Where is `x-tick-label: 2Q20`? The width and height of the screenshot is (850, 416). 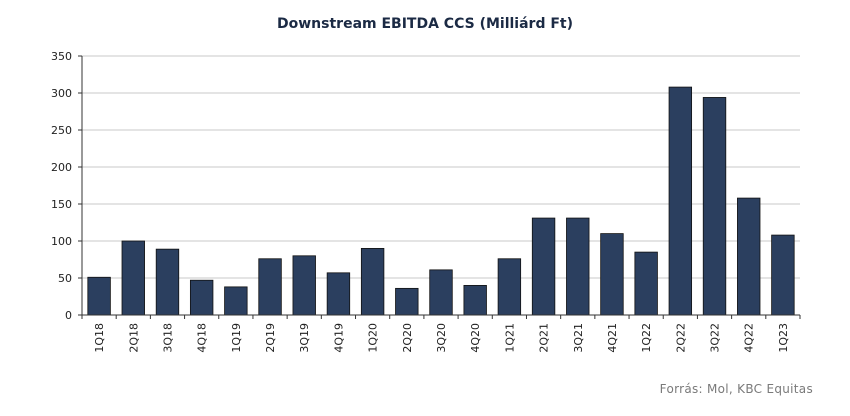 x-tick-label: 2Q20 is located at coordinates (407, 338).